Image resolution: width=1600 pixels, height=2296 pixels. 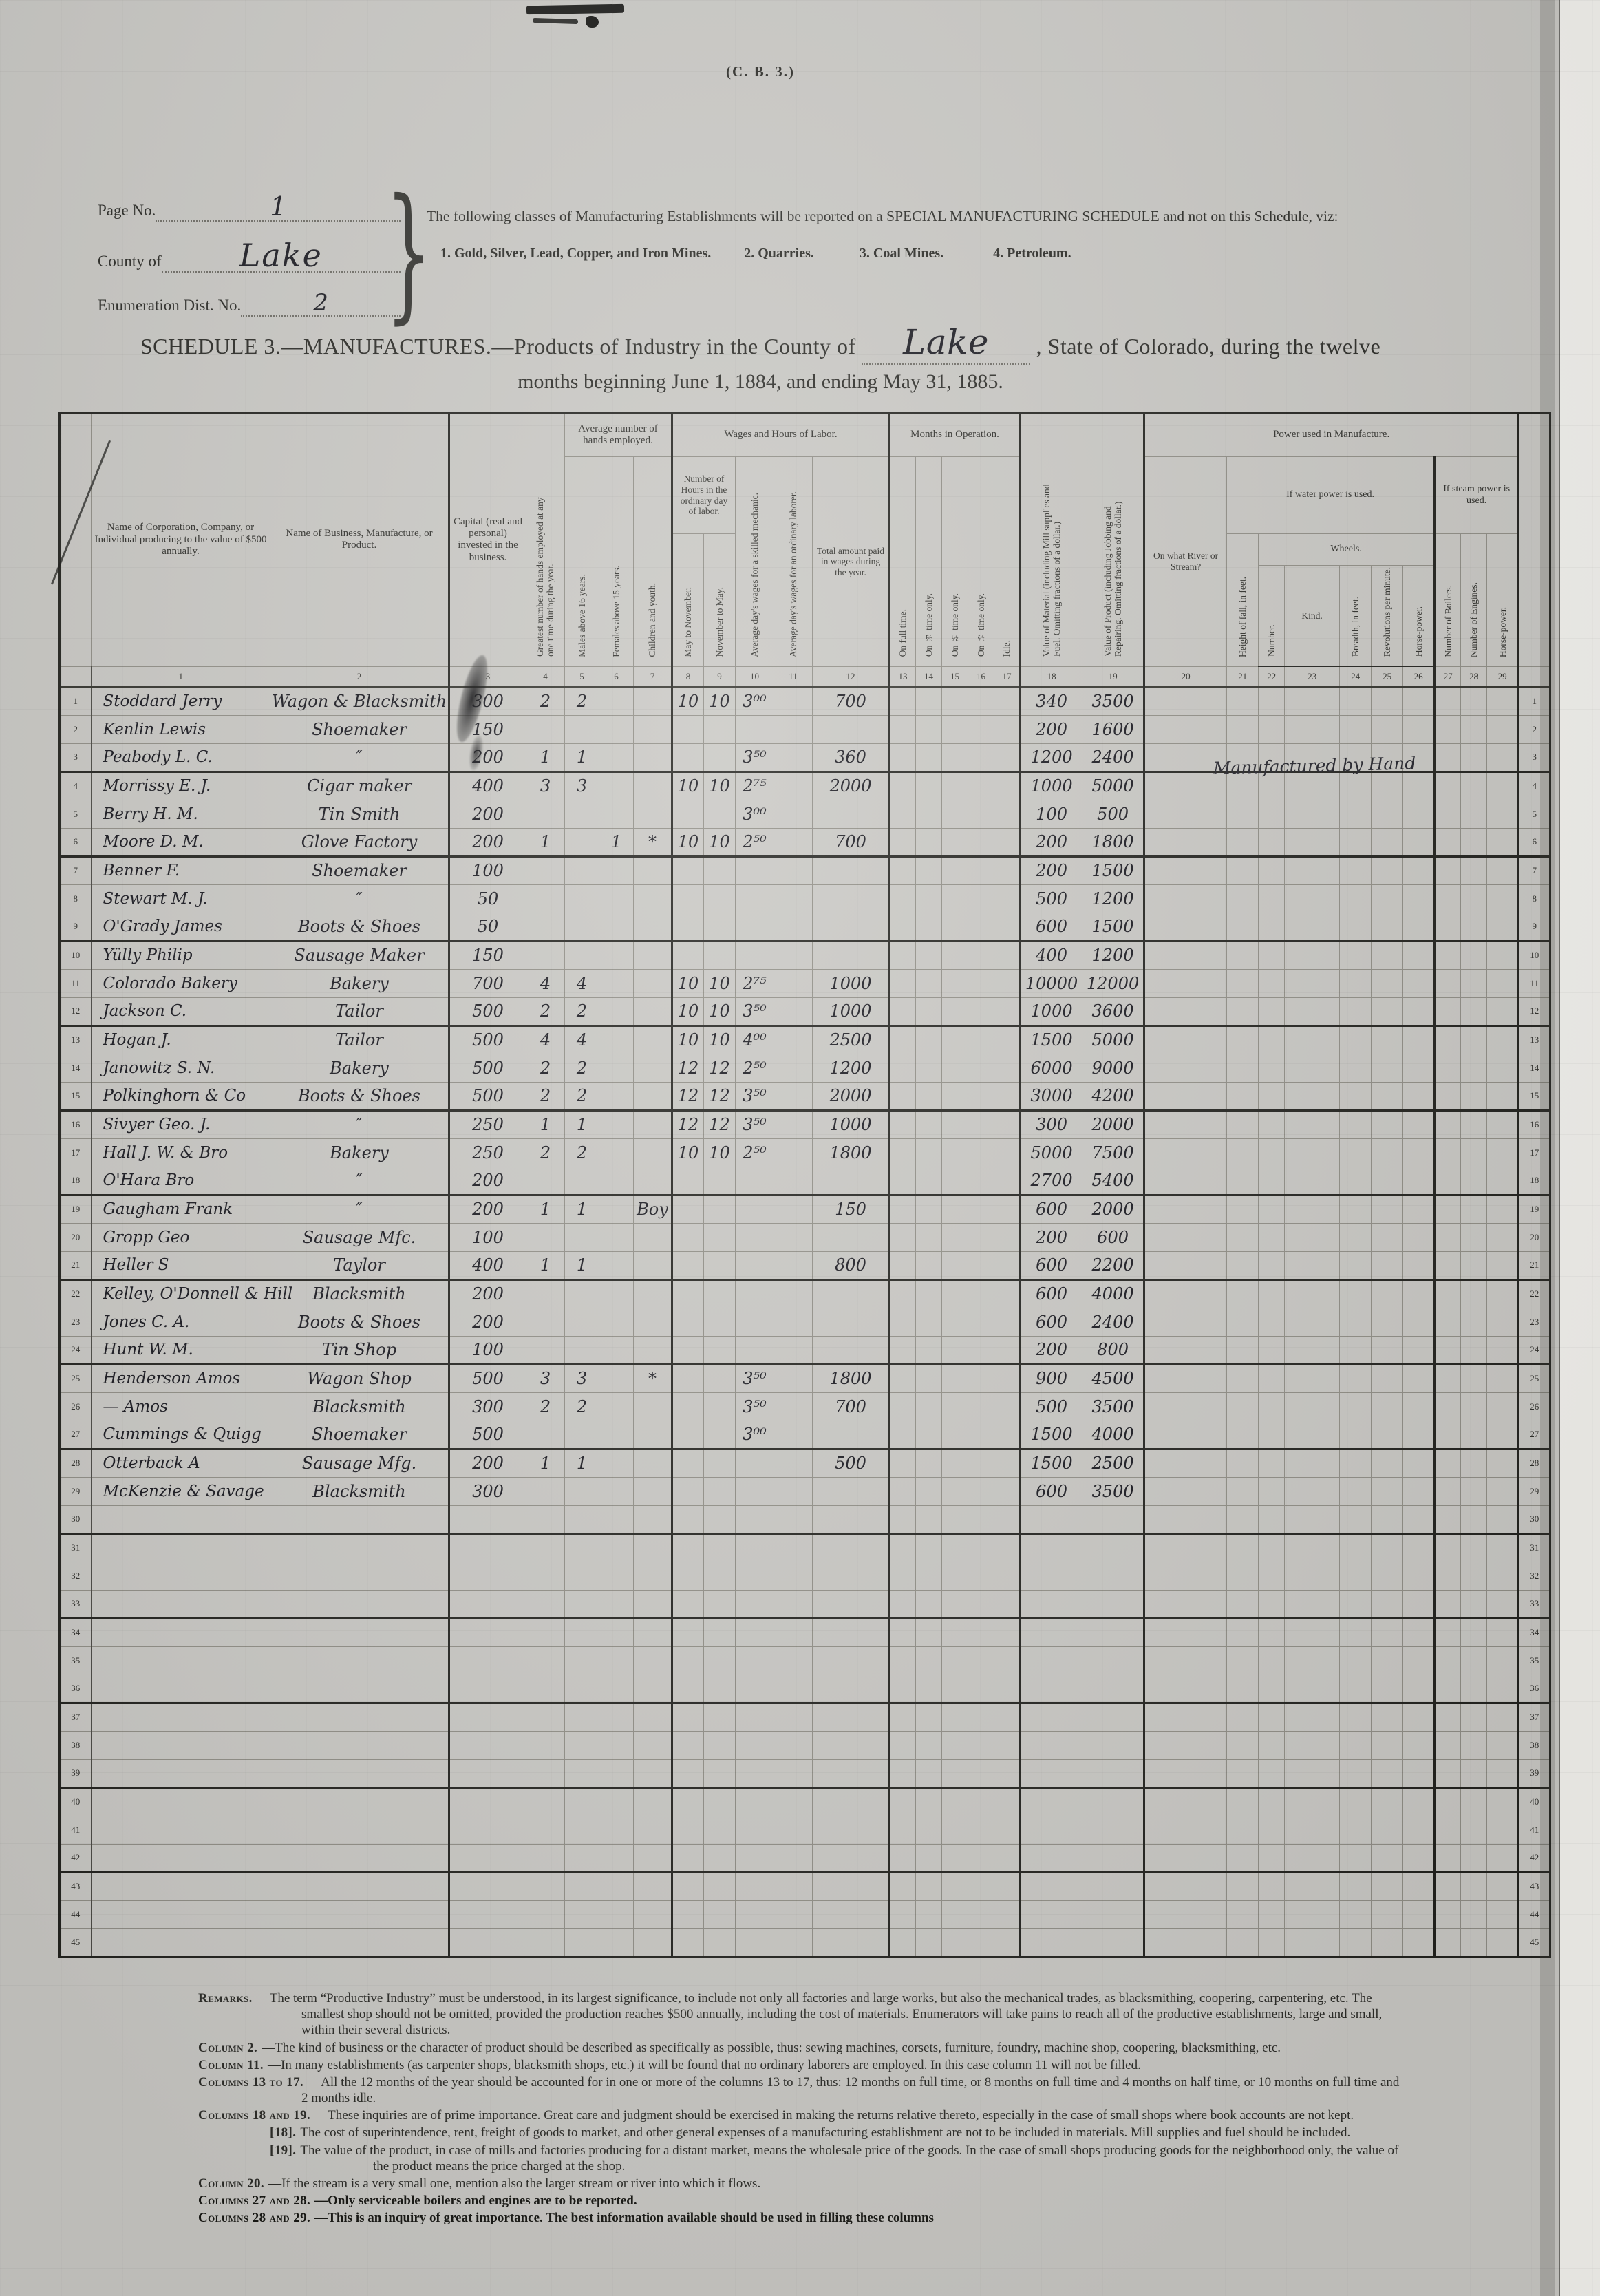 What do you see at coordinates (1535, 1830) in the screenshot?
I see `row-number: 41` at bounding box center [1535, 1830].